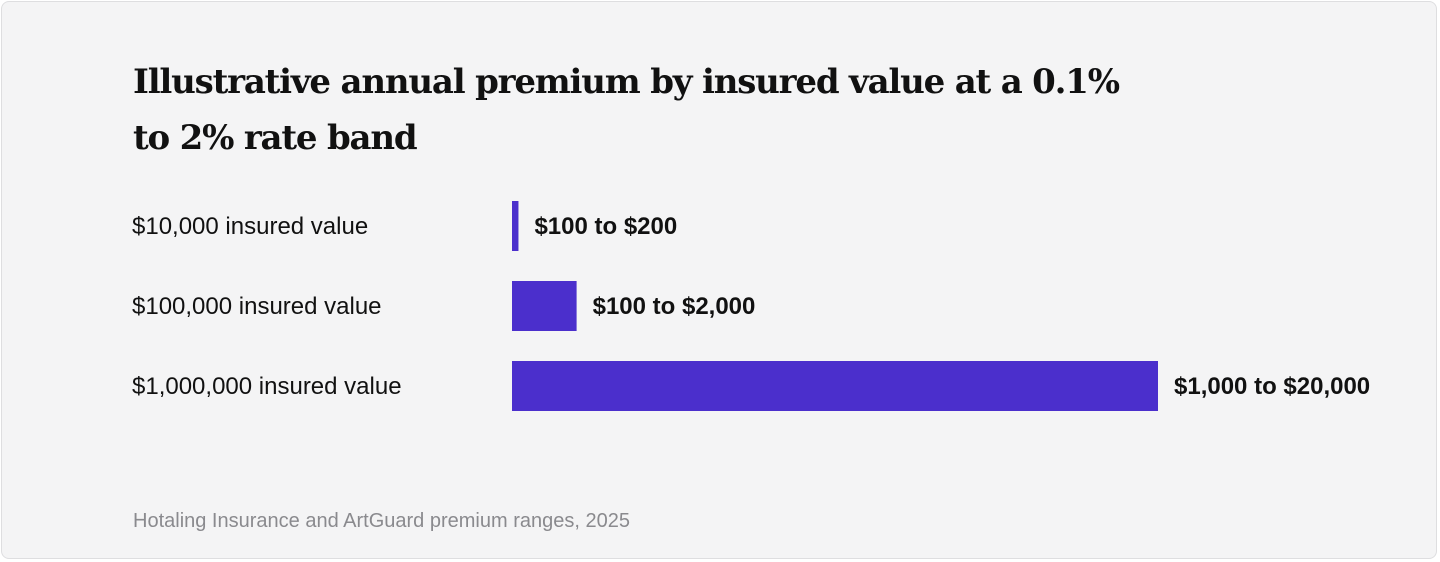 The height and width of the screenshot is (562, 1440). Describe the element at coordinates (674, 306) in the screenshot. I see `value-label: $100 to $2,000` at that location.